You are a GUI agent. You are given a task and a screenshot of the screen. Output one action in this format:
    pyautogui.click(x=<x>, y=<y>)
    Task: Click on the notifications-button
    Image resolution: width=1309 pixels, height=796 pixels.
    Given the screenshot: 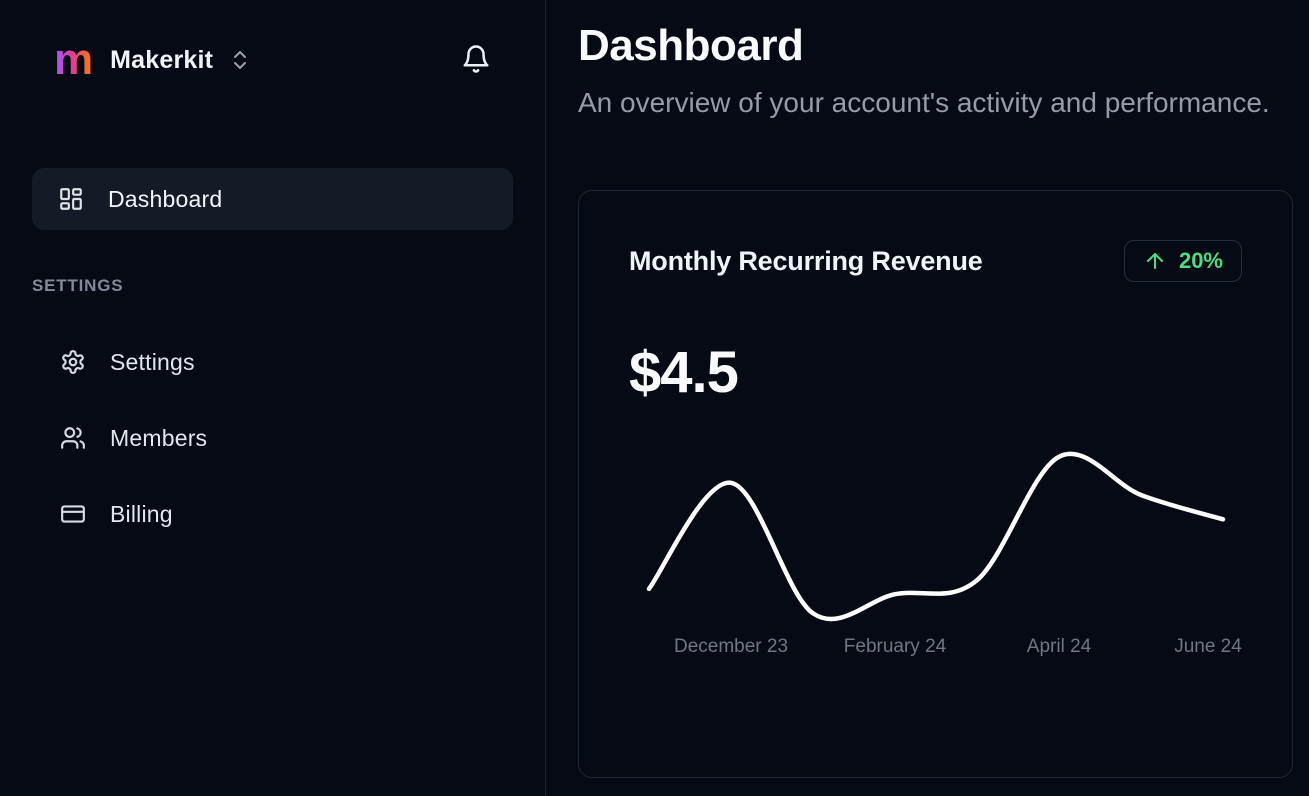 What is the action you would take?
    pyautogui.click(x=476, y=60)
    